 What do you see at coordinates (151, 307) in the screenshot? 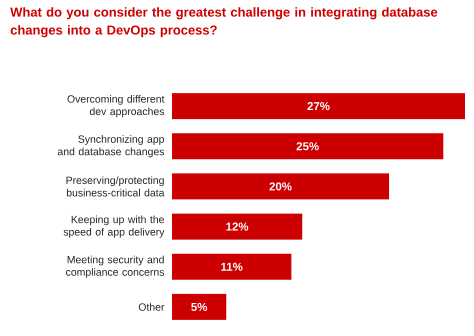
I see `y-tick-label: Other` at bounding box center [151, 307].